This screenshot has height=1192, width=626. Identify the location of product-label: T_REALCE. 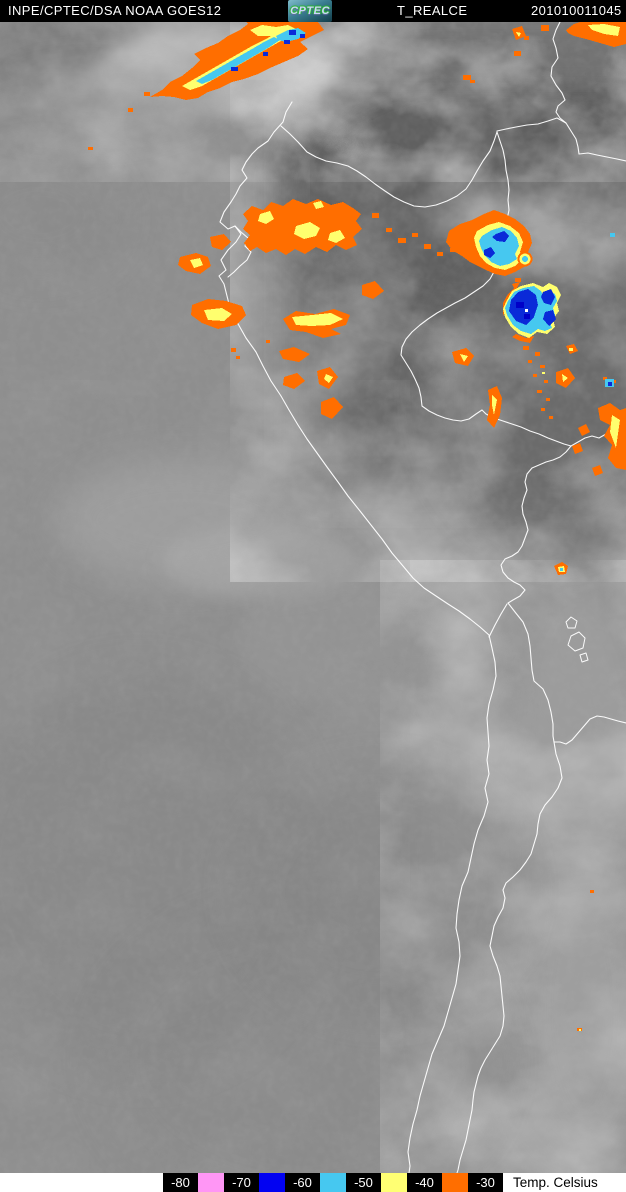
(432, 10).